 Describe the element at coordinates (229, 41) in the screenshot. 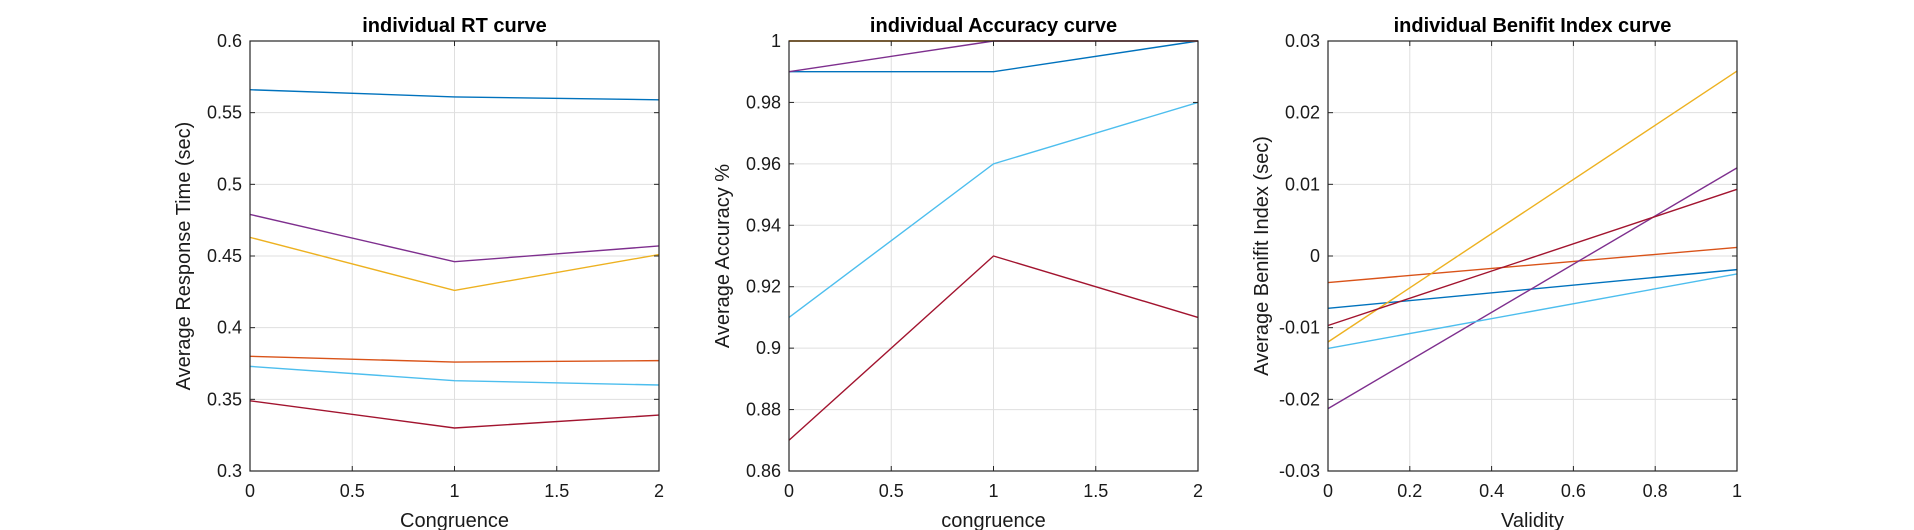

I see `y-tick-label: 0.6` at that location.